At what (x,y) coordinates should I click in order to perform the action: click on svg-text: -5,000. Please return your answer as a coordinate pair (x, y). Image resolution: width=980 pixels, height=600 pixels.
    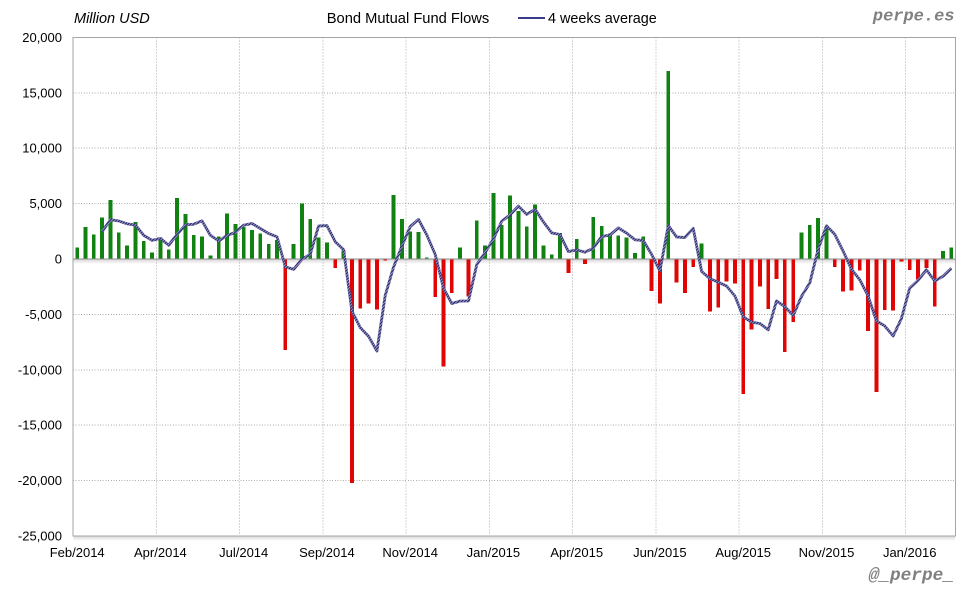
    Looking at the image, I should click on (43, 314).